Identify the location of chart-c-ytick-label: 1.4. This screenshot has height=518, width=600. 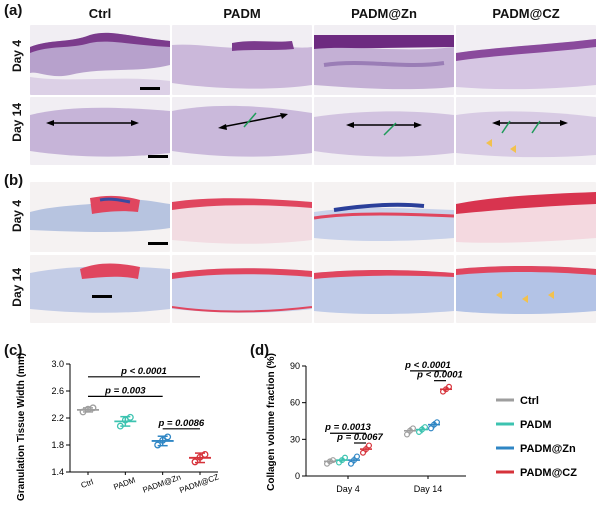
(57, 472).